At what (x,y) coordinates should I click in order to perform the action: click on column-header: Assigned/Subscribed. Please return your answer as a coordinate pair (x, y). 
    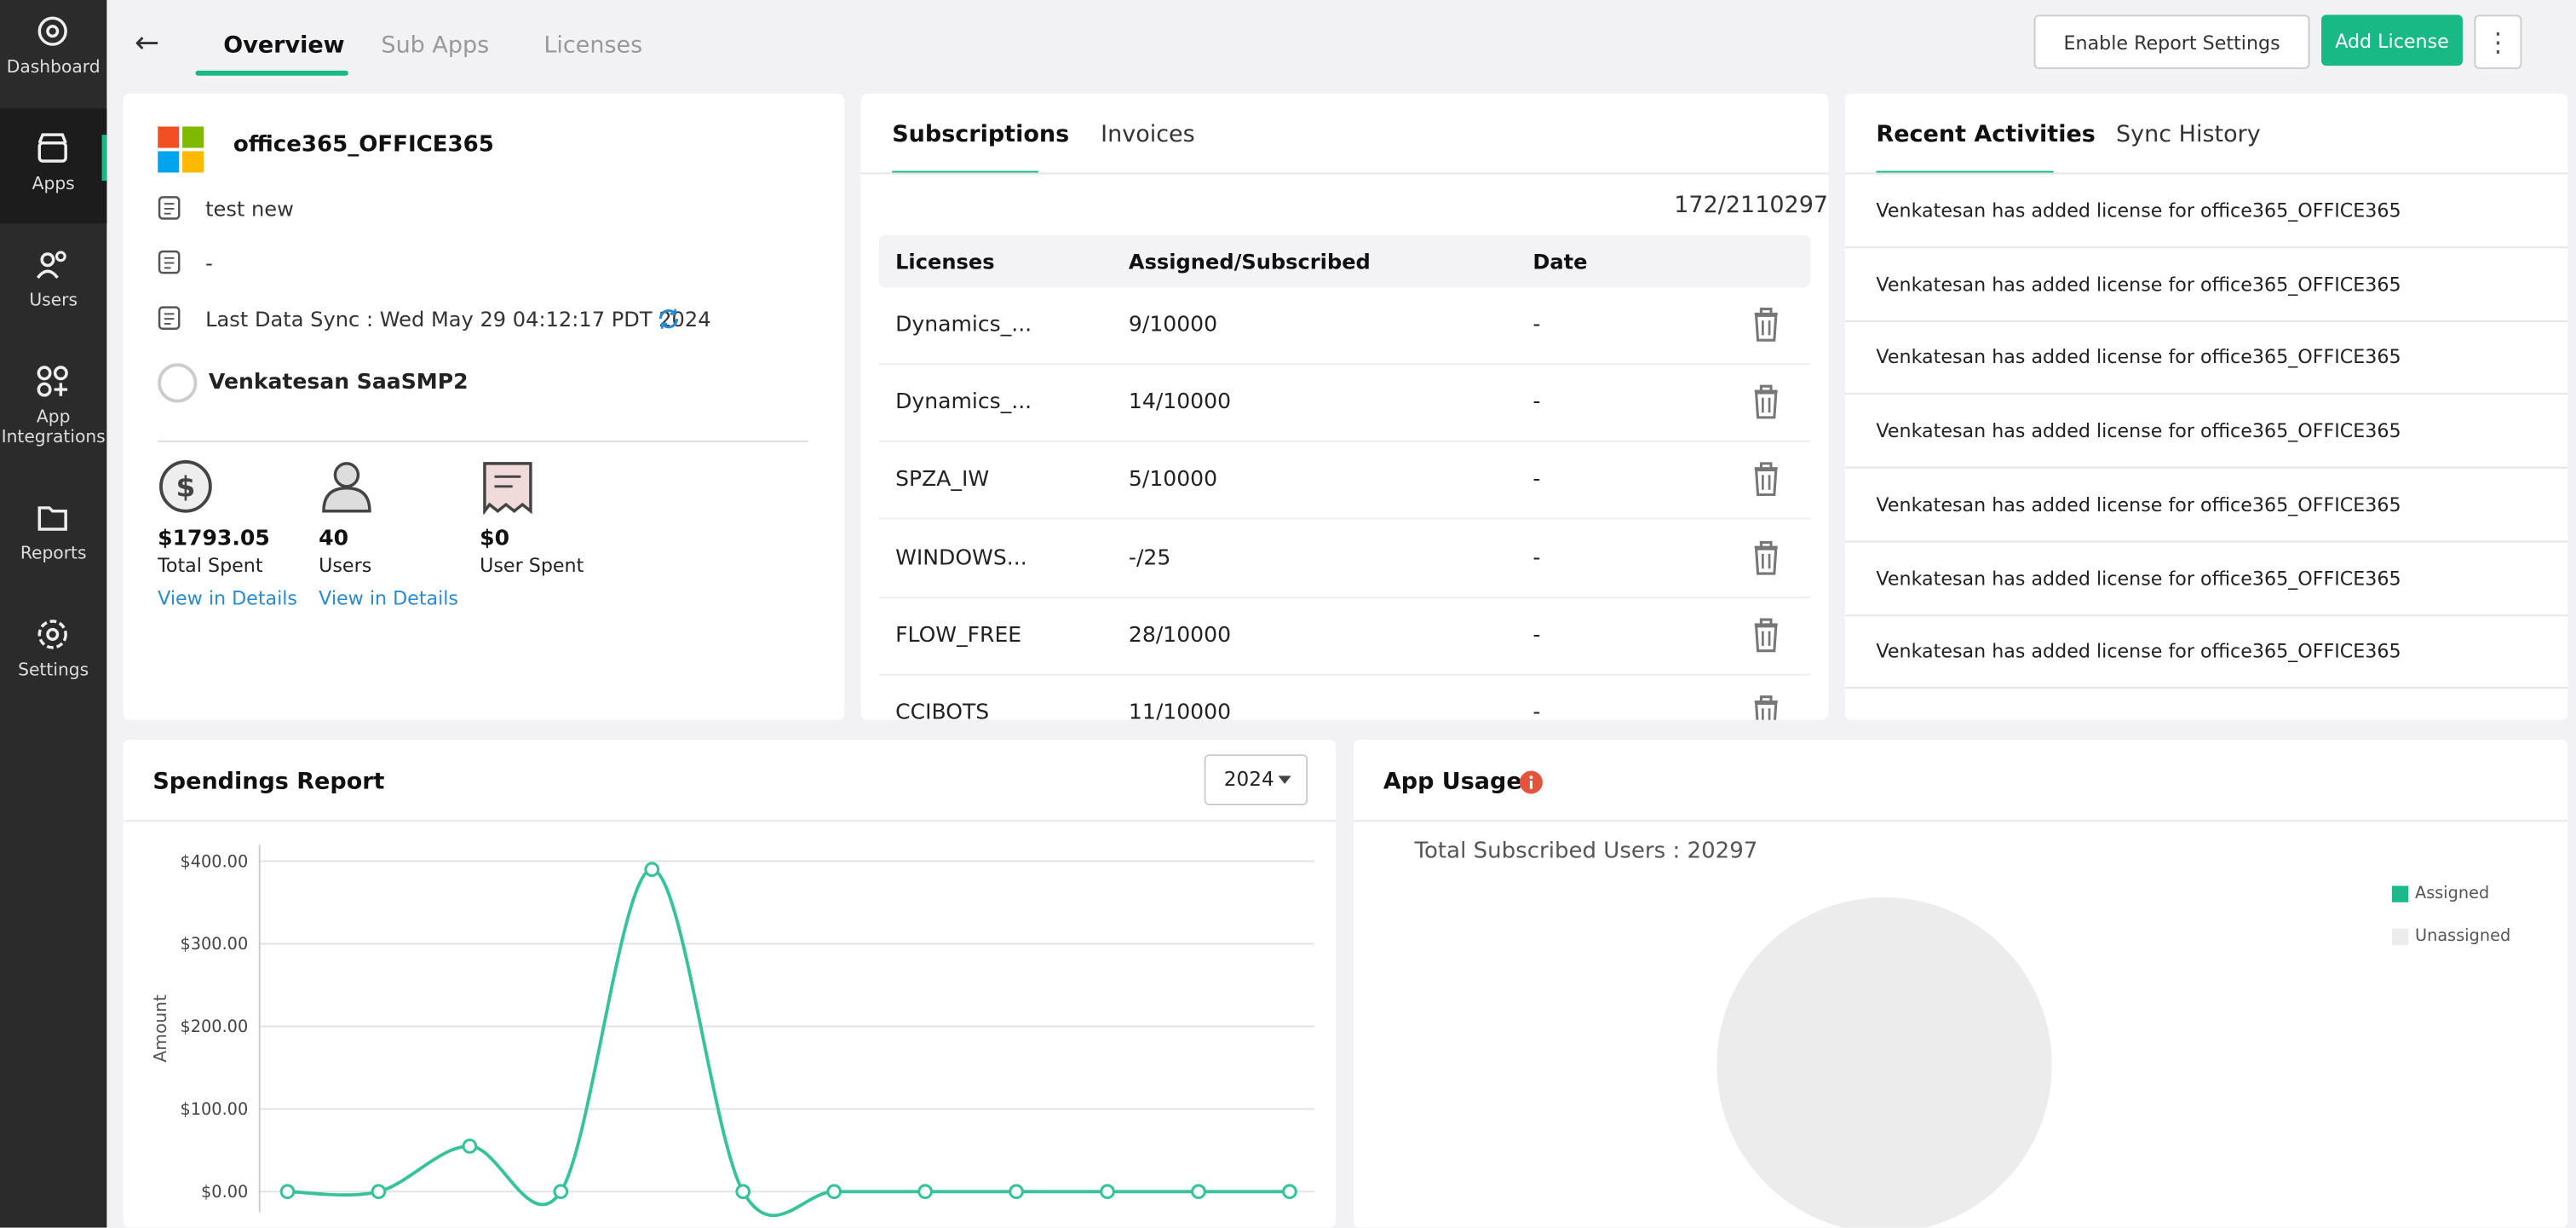
    Looking at the image, I should click on (1249, 261).